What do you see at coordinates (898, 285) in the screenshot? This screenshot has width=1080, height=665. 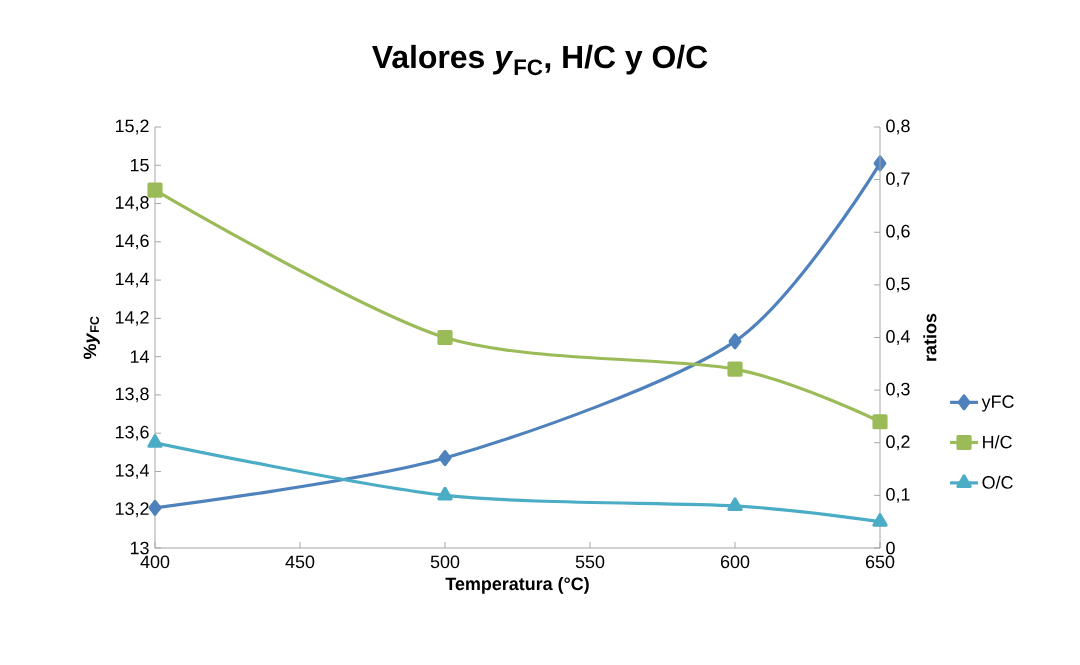 I see `y2-tick-label: 0,5` at bounding box center [898, 285].